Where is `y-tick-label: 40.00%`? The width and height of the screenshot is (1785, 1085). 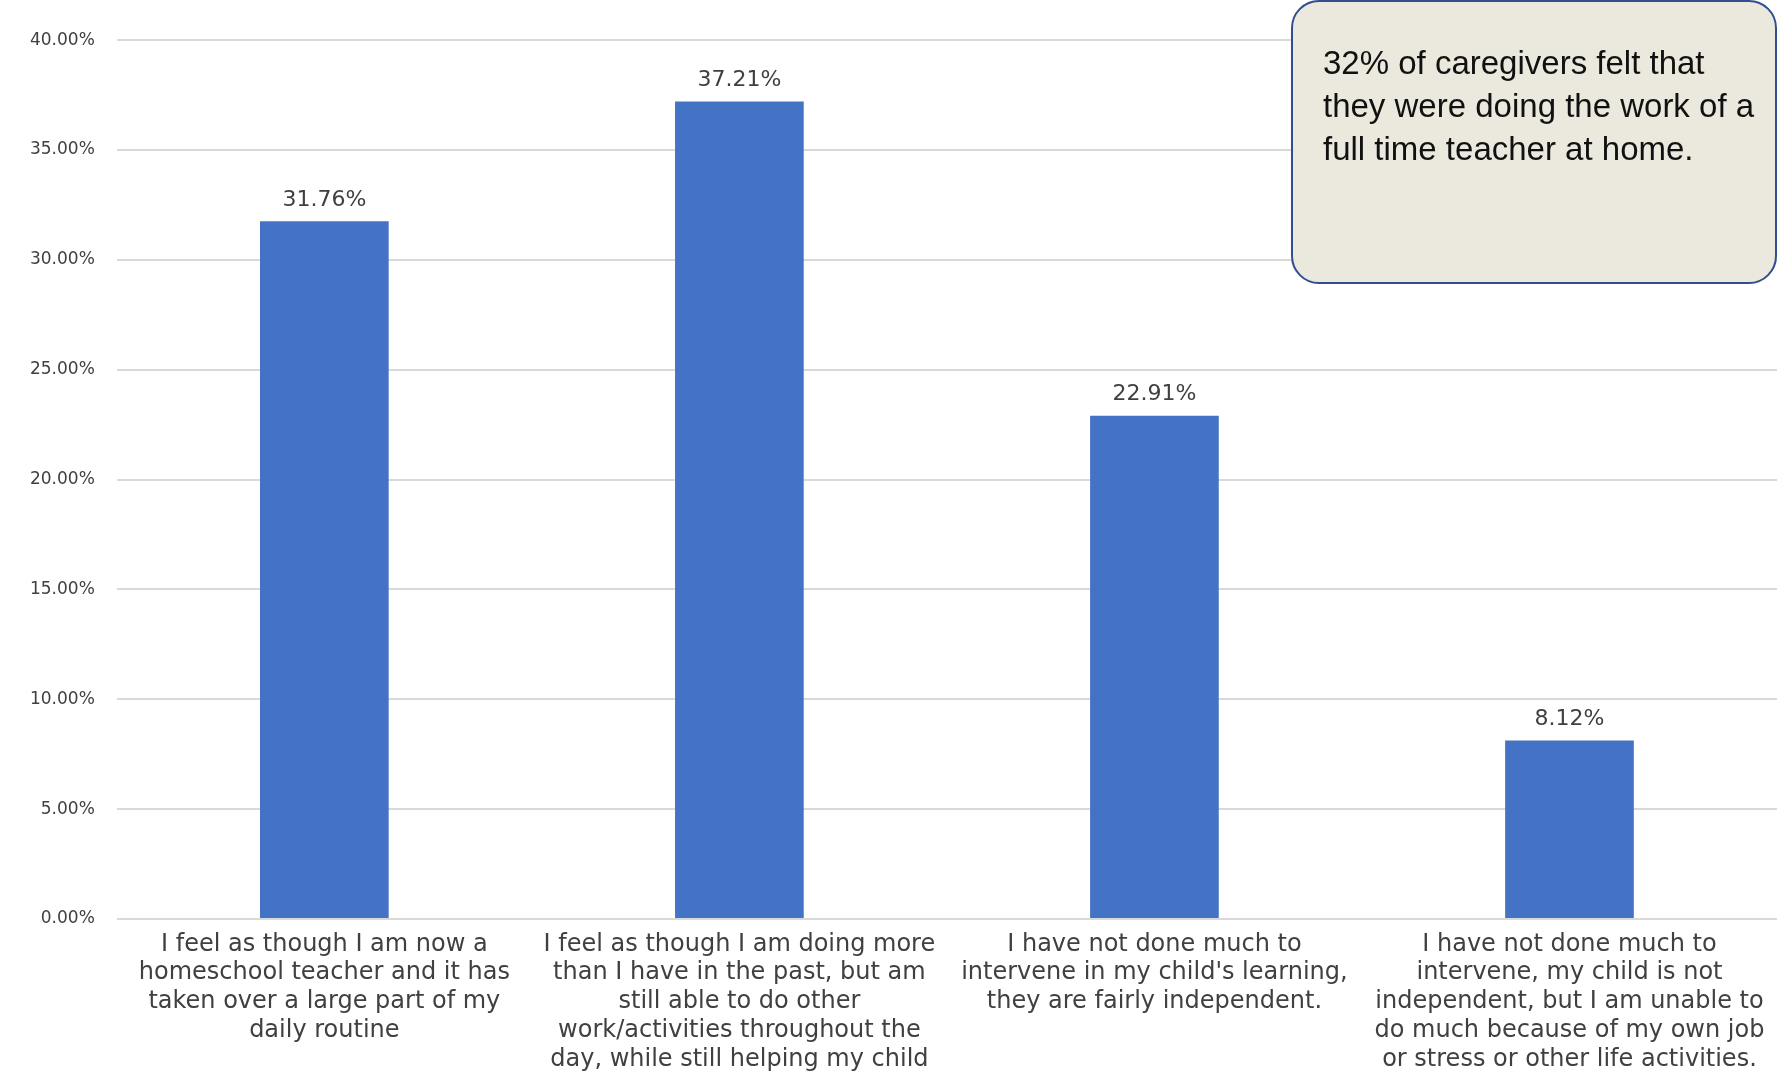 y-tick-label: 40.00% is located at coordinates (62, 38).